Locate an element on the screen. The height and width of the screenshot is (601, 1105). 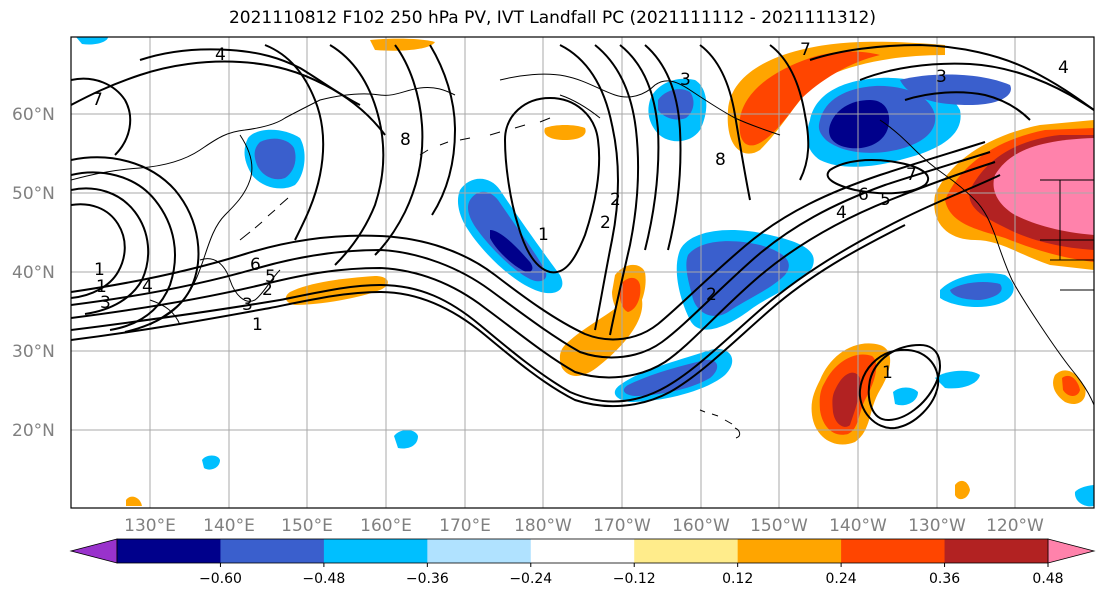
colorbar-outline is located at coordinates (582, 551).